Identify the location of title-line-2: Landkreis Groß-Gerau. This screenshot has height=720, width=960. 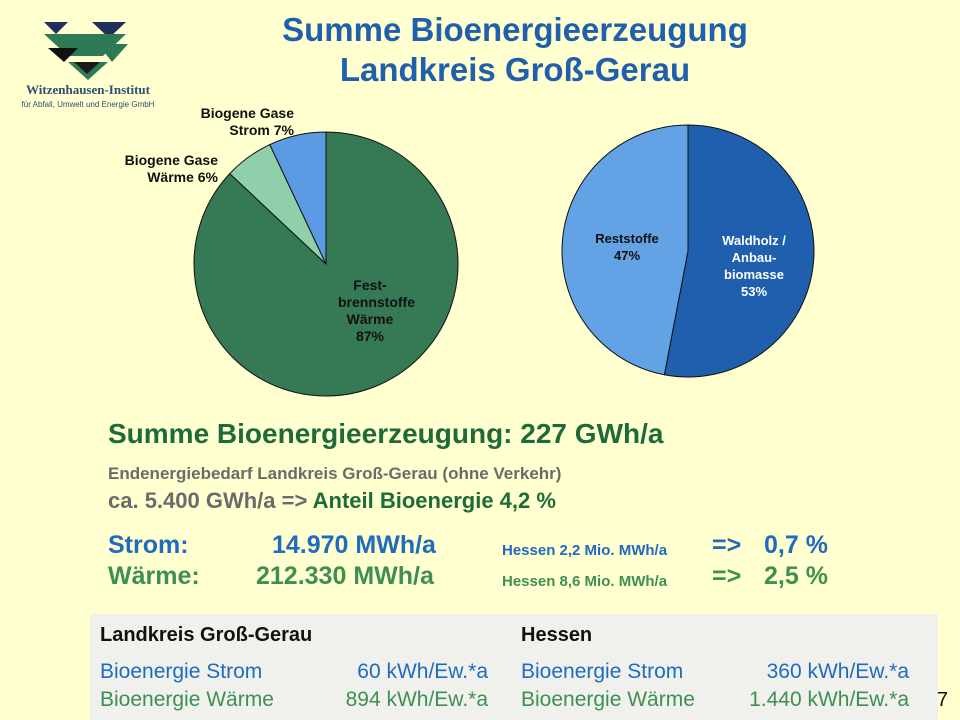
(515, 69).